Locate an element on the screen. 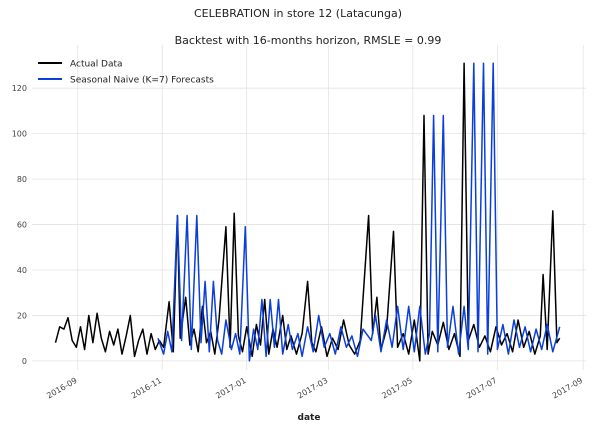 Image resolution: width=595 pixels, height=429 pixels. y-tick-label: 80 is located at coordinates (22, 179).